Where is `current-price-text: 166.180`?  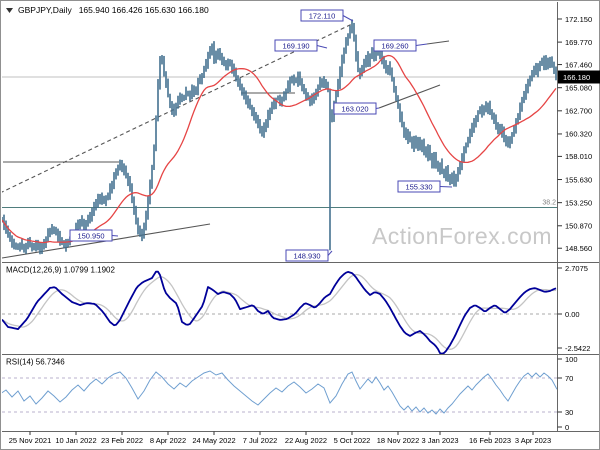 current-price-text: 166.180 is located at coordinates (576, 77).